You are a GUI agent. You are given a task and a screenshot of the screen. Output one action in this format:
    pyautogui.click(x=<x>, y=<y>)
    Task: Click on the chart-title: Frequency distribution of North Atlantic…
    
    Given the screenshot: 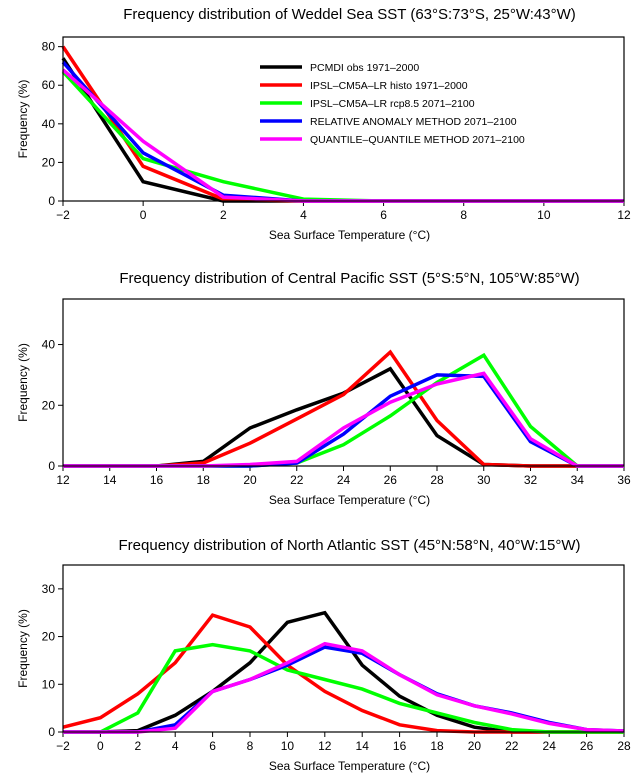 What is the action you would take?
    pyautogui.click(x=350, y=545)
    